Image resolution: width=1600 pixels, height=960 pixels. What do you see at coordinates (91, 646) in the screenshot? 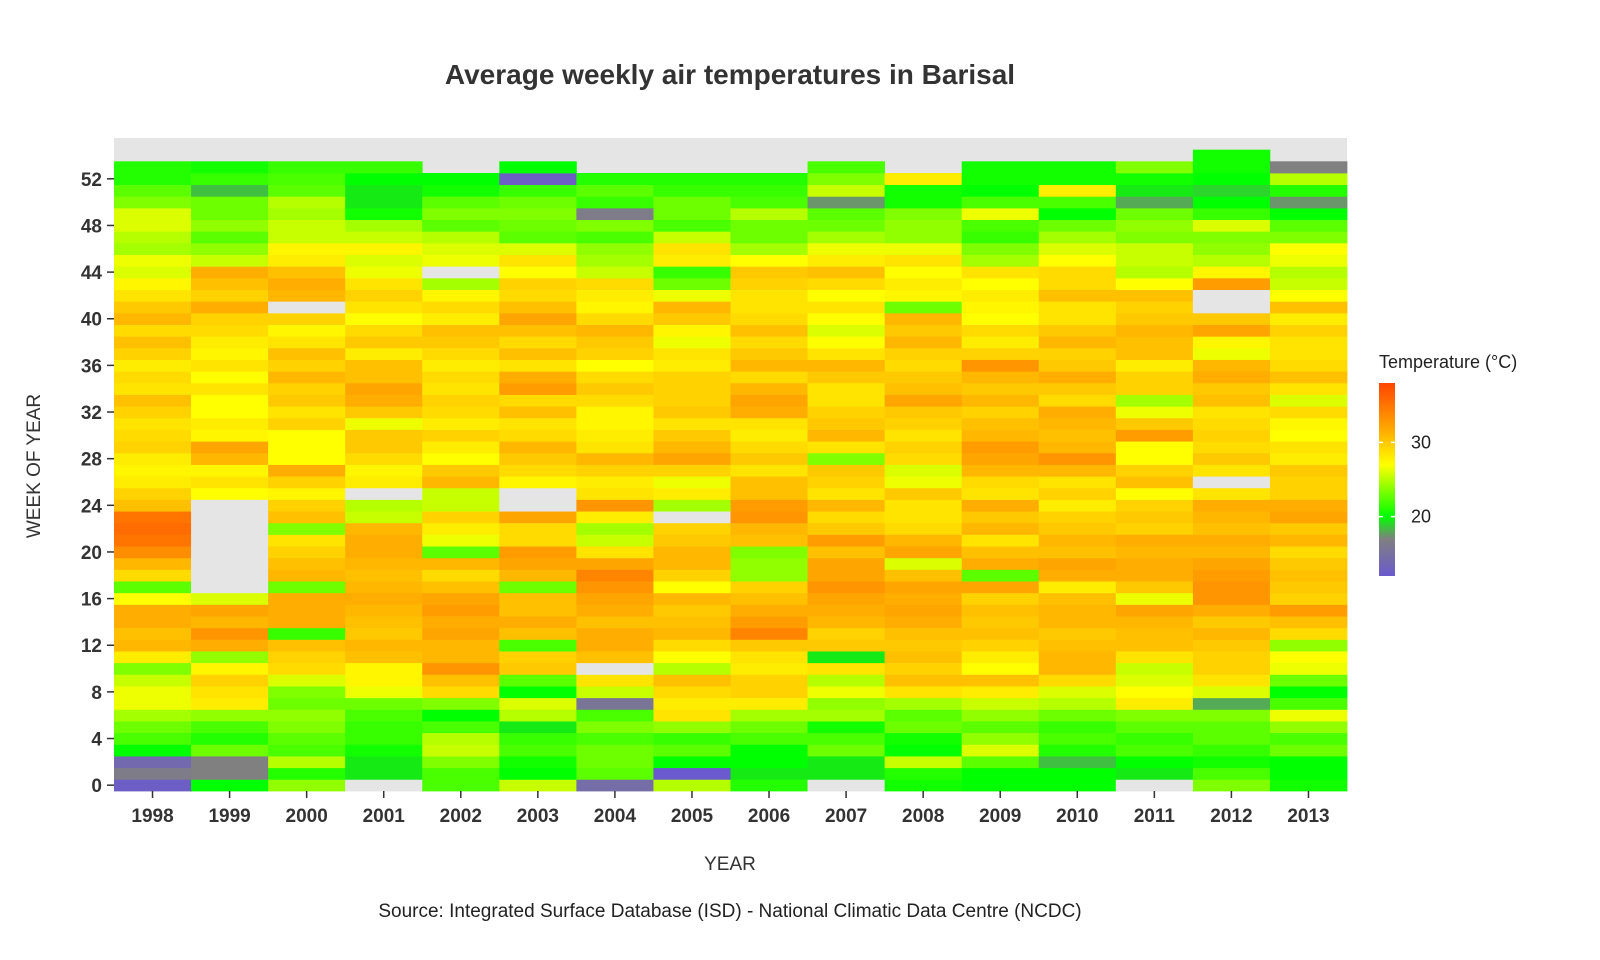
I see `y-tick-label: 12` at bounding box center [91, 646].